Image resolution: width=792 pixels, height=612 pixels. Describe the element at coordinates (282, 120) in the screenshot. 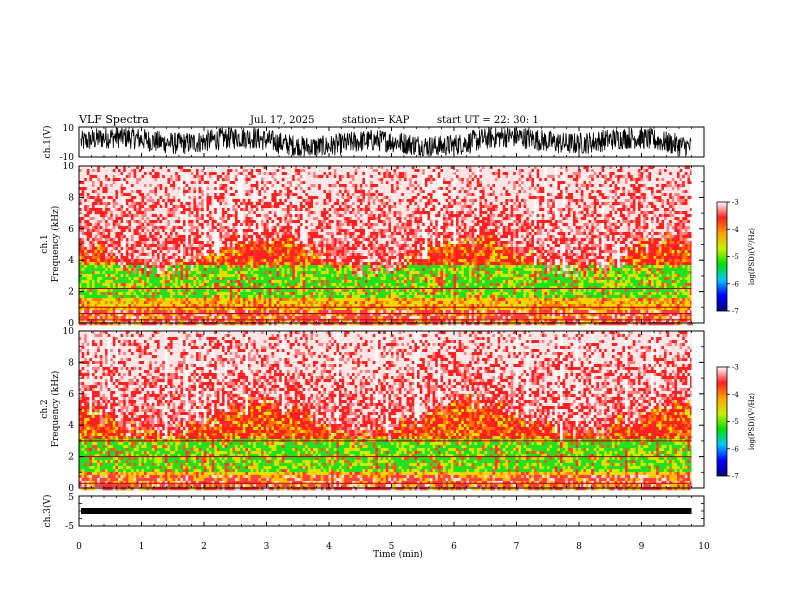

I see `header-date: Jul. 17, 2025` at that location.